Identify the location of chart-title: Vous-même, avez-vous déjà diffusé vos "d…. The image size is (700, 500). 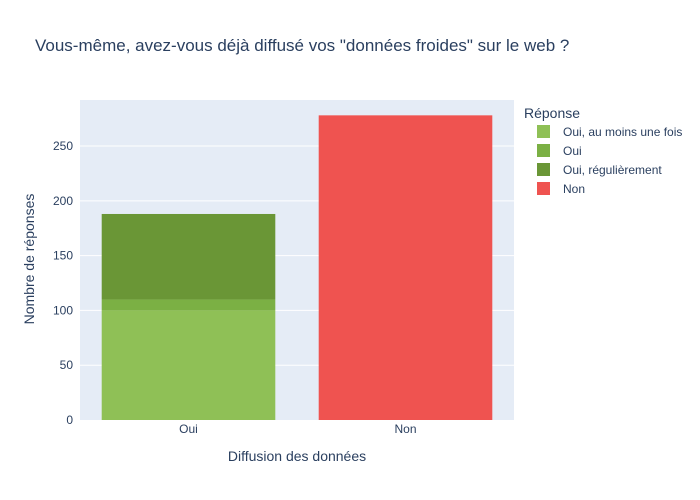
(302, 45).